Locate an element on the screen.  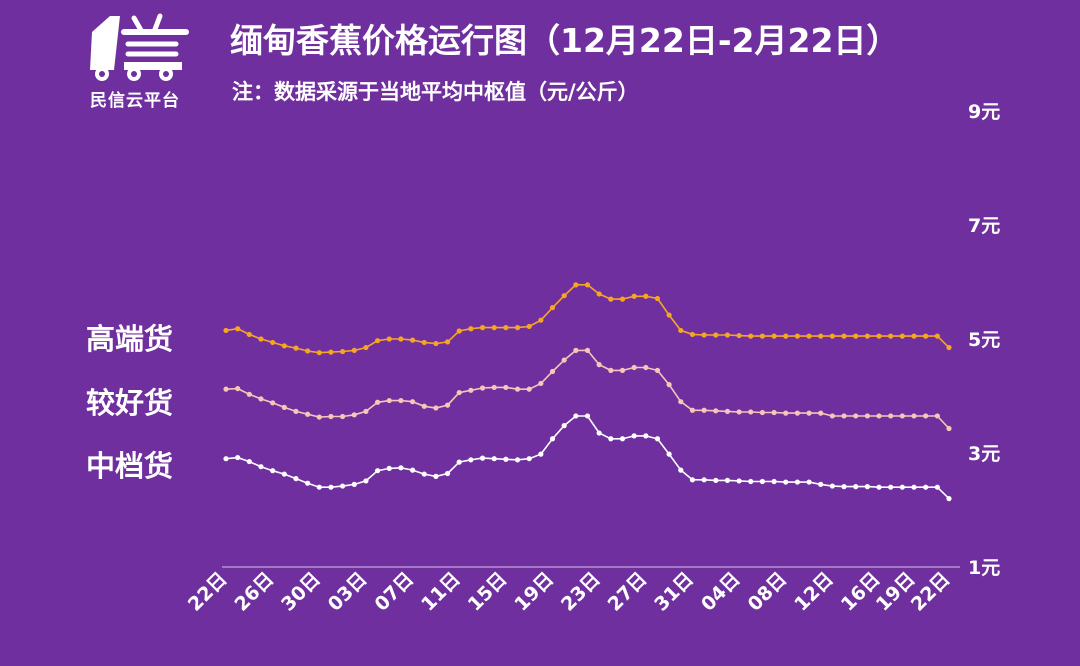
y-tick-label: 3元 is located at coordinates (984, 454).